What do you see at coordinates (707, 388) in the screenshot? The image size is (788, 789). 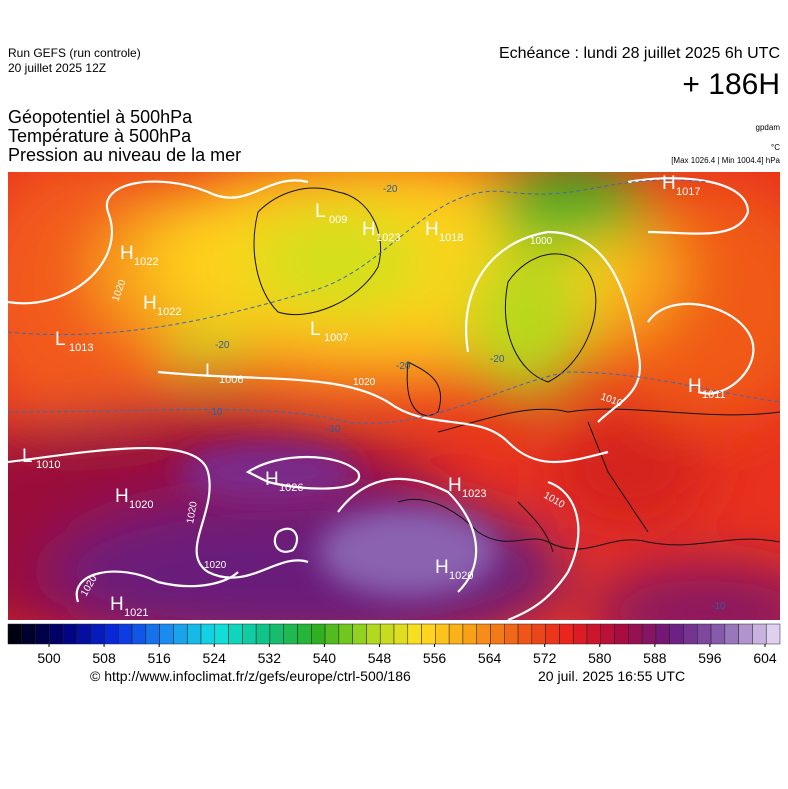 I see `pressure-center: H 1011` at bounding box center [707, 388].